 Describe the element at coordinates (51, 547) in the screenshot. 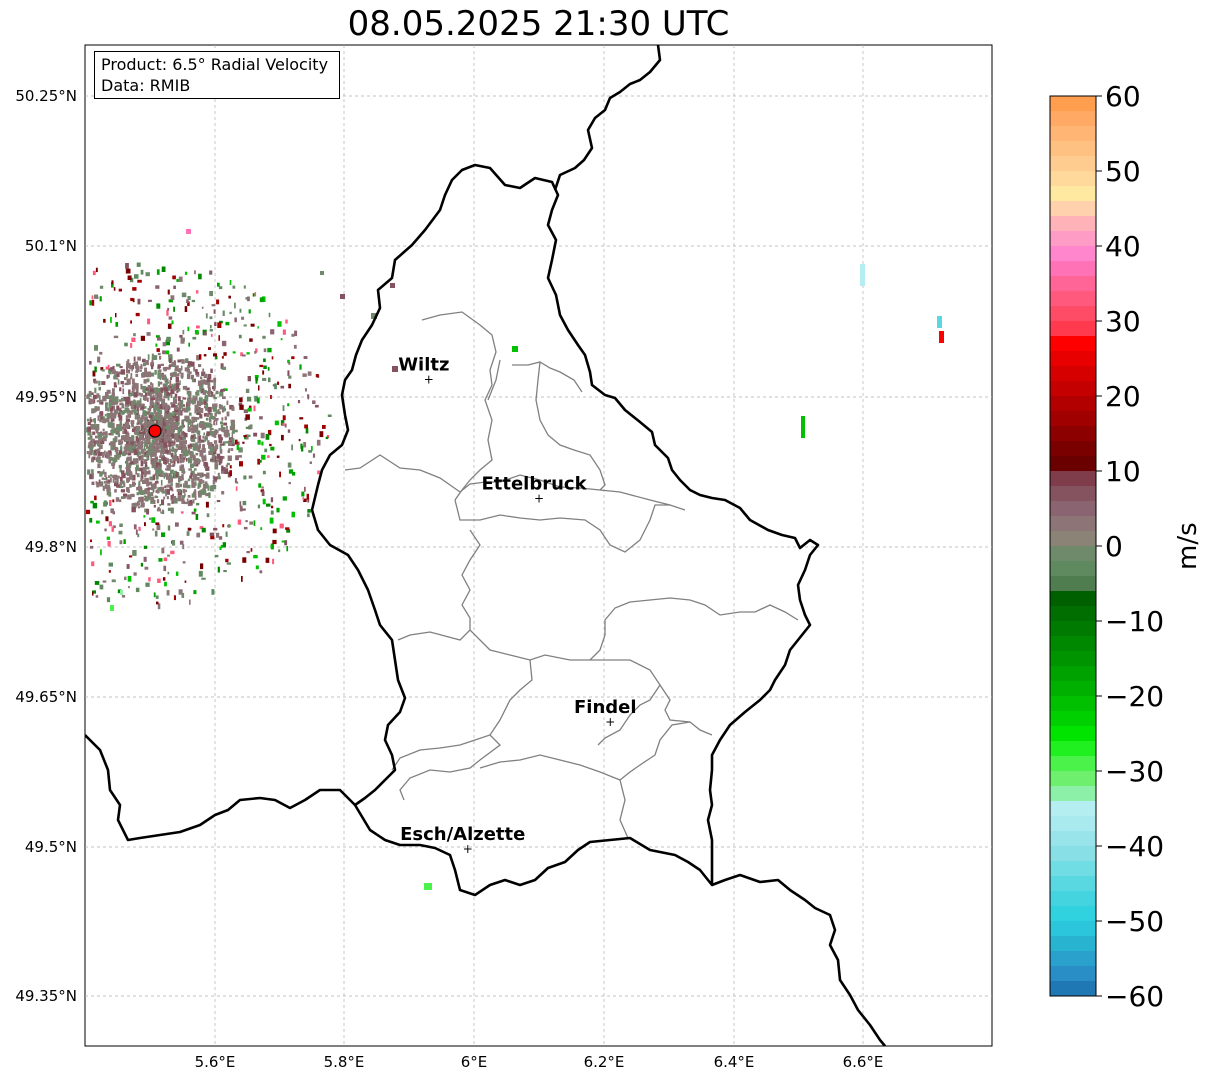

I see `lat-label: 49.8°N` at that location.